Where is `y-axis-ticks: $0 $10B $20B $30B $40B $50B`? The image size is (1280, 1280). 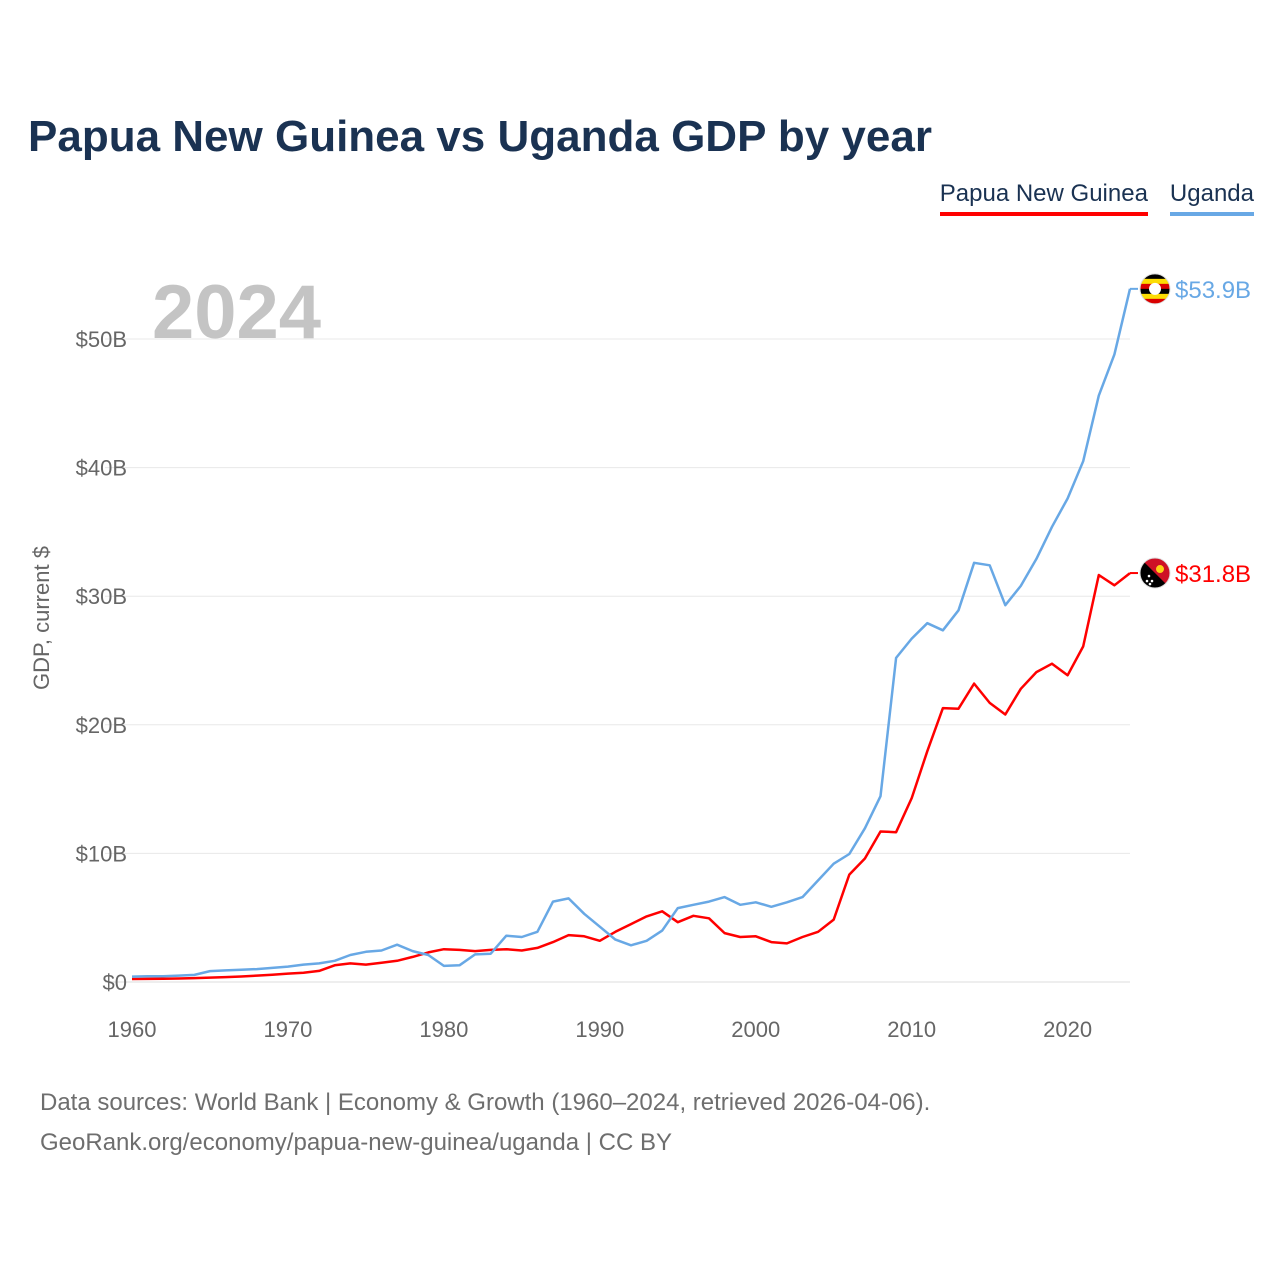
y-axis-ticks: $0 $10B $20B $30B $40B $50B is located at coordinates (101, 661).